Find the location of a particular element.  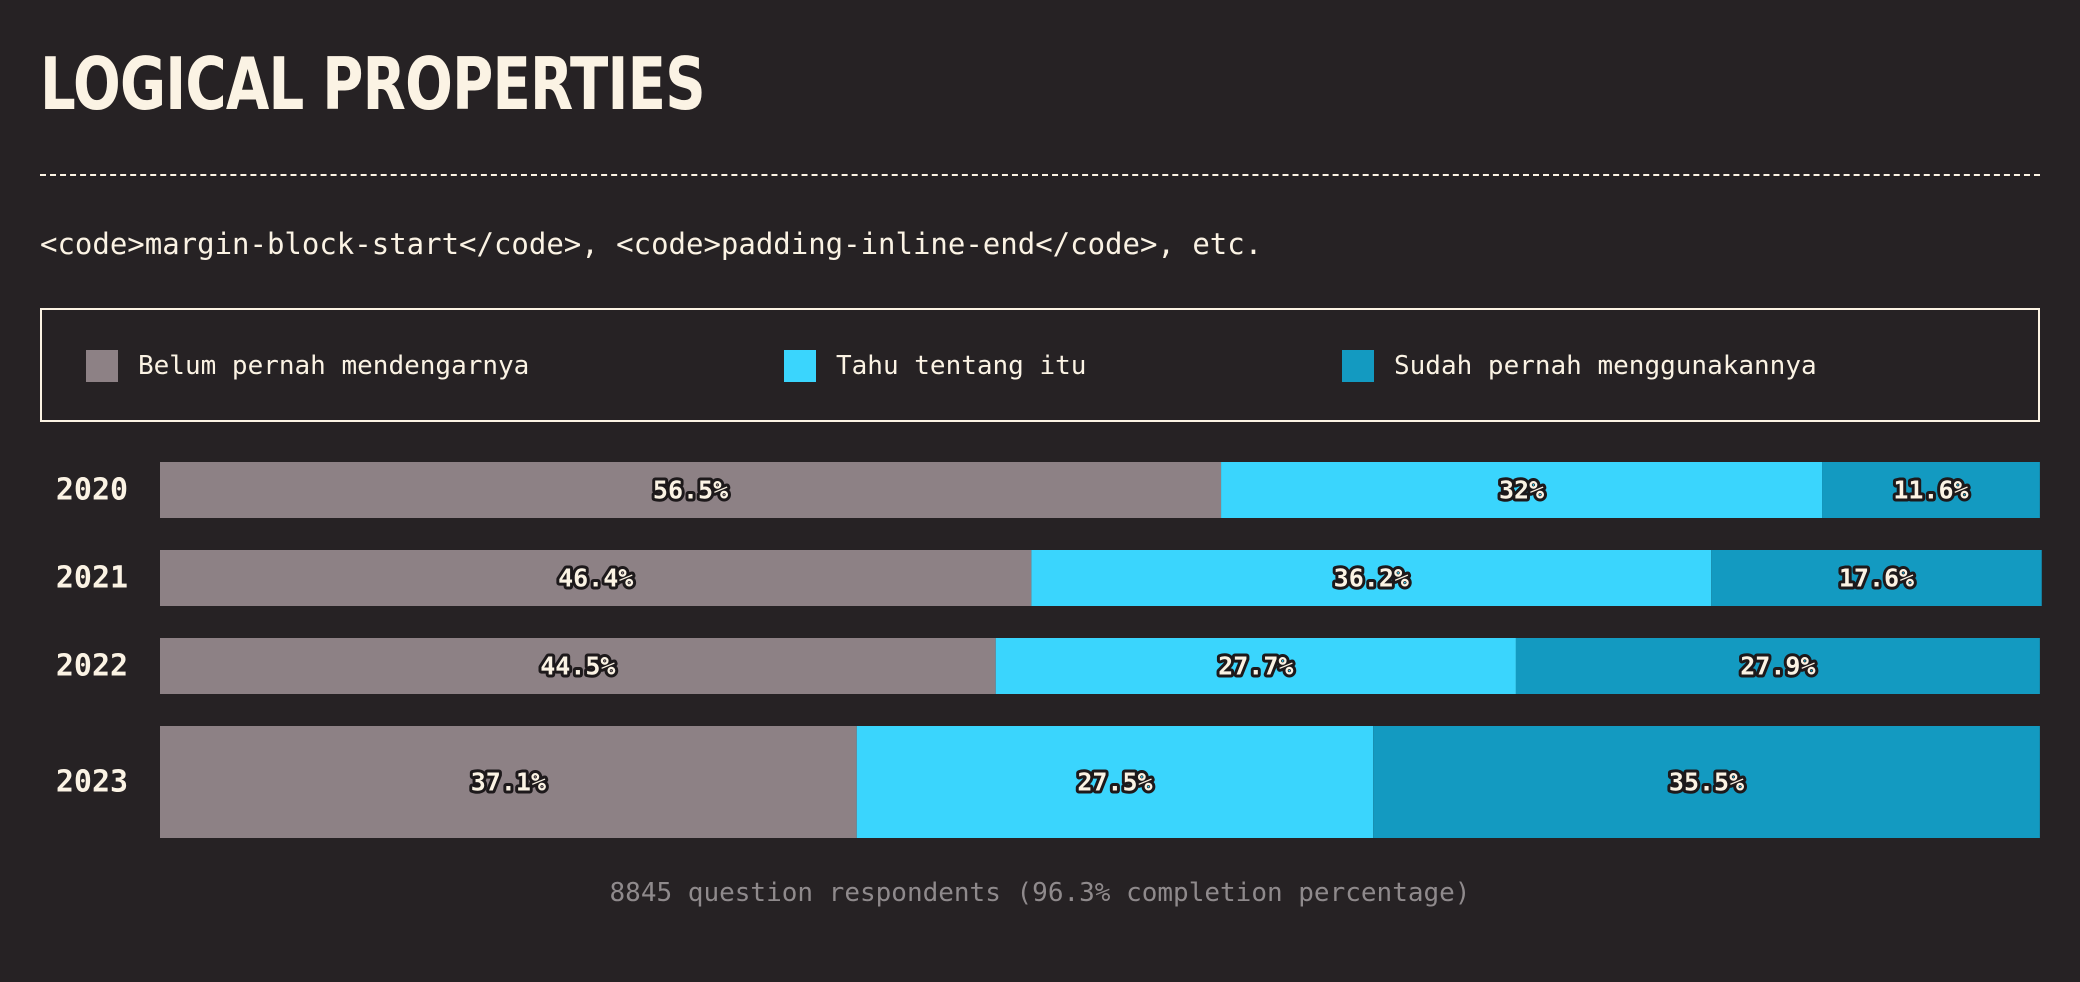

title-divider is located at coordinates (1040, 175).